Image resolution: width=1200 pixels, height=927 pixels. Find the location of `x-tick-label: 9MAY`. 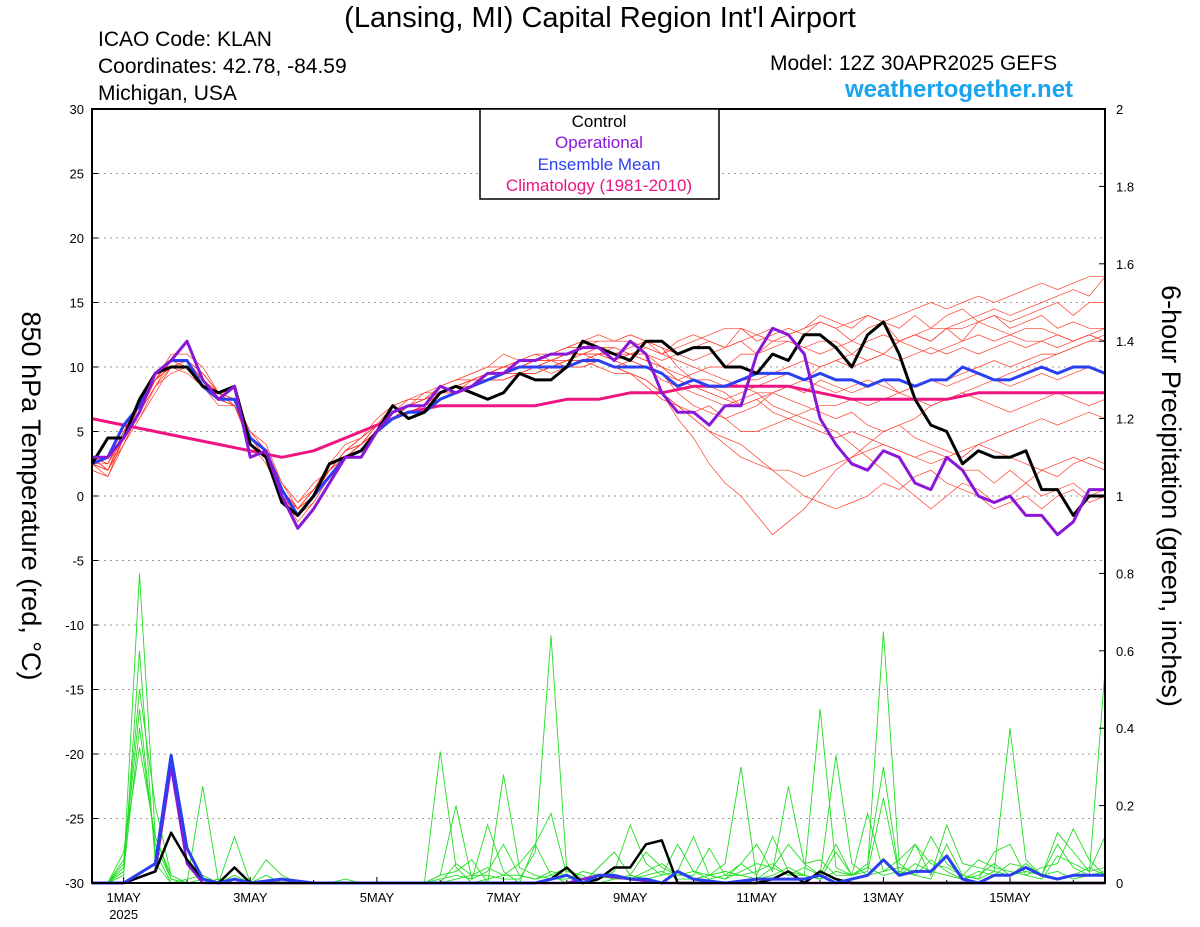

x-tick-label: 9MAY is located at coordinates (630, 897).